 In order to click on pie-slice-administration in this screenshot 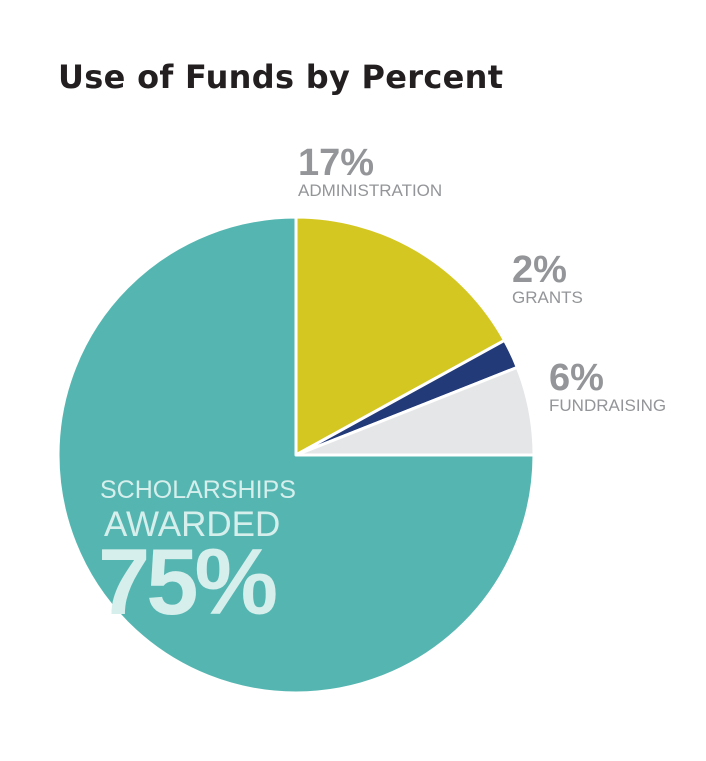, I will do `click(400, 336)`.